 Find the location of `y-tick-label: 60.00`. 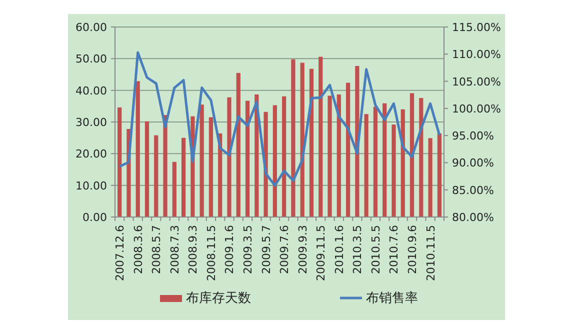

y-tick-label: 60.00 is located at coordinates (91, 27).